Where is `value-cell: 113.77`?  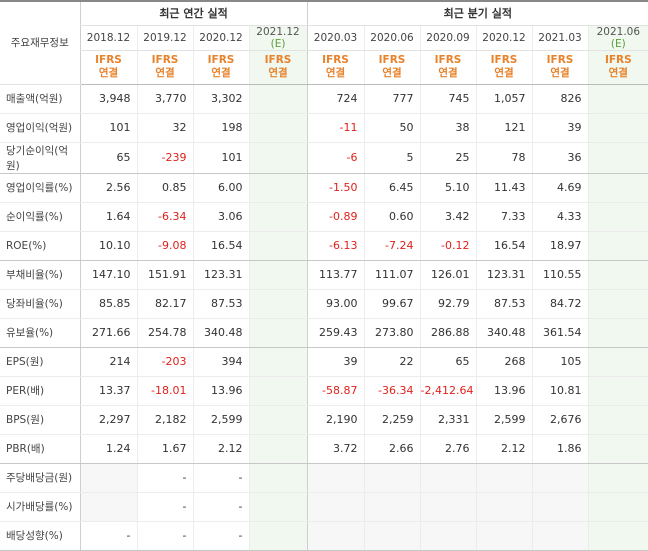
value-cell: 113.77 is located at coordinates (335, 275).